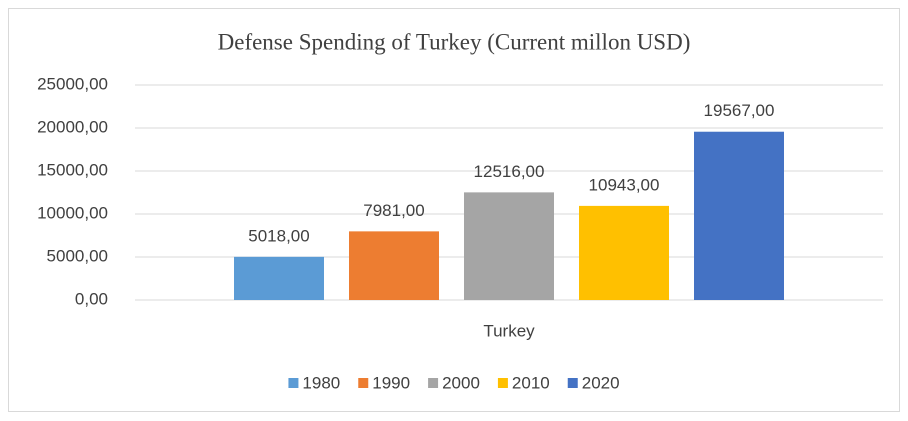 This screenshot has height=421, width=908. What do you see at coordinates (509, 171) in the screenshot?
I see `data-label: 12516,00` at bounding box center [509, 171].